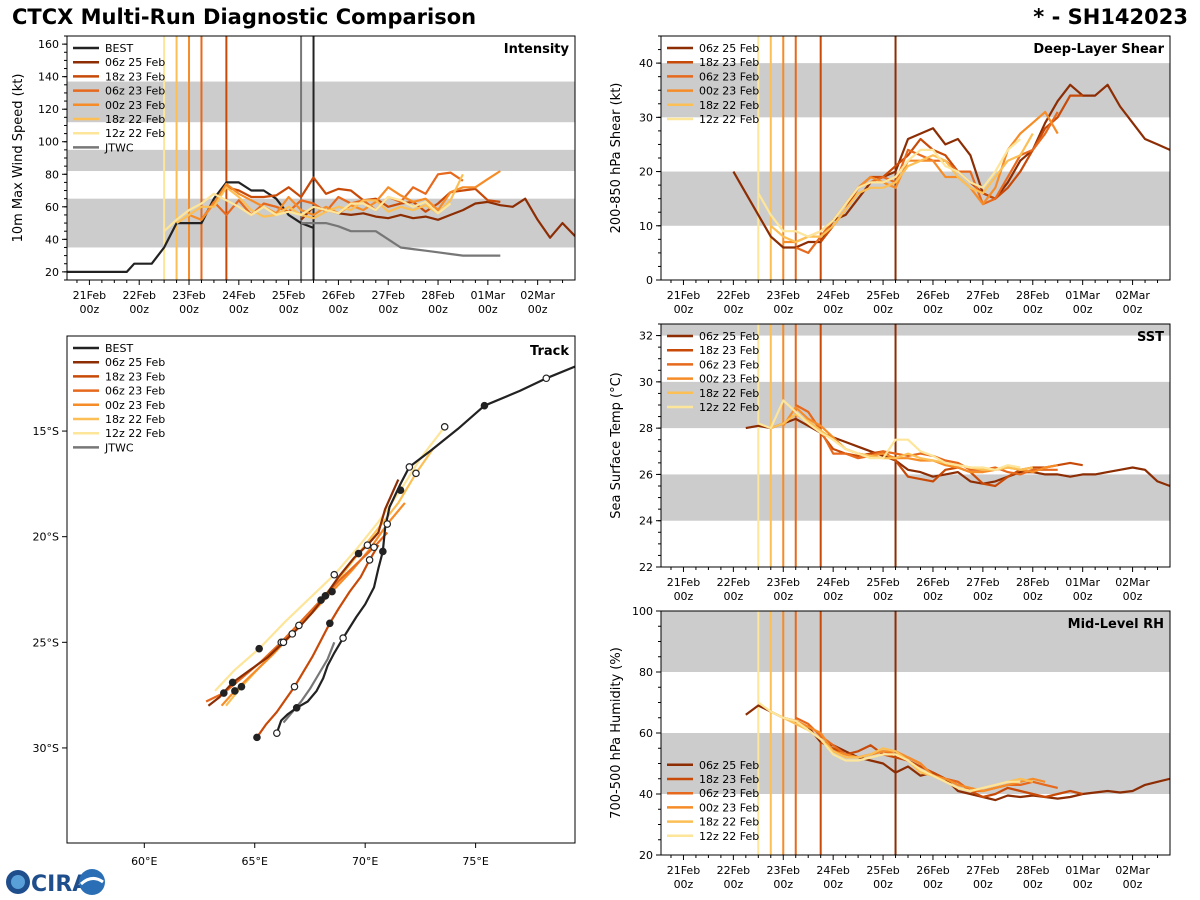 The width and height of the screenshot is (1200, 900). I want to click on track-series, so click(390, 553).